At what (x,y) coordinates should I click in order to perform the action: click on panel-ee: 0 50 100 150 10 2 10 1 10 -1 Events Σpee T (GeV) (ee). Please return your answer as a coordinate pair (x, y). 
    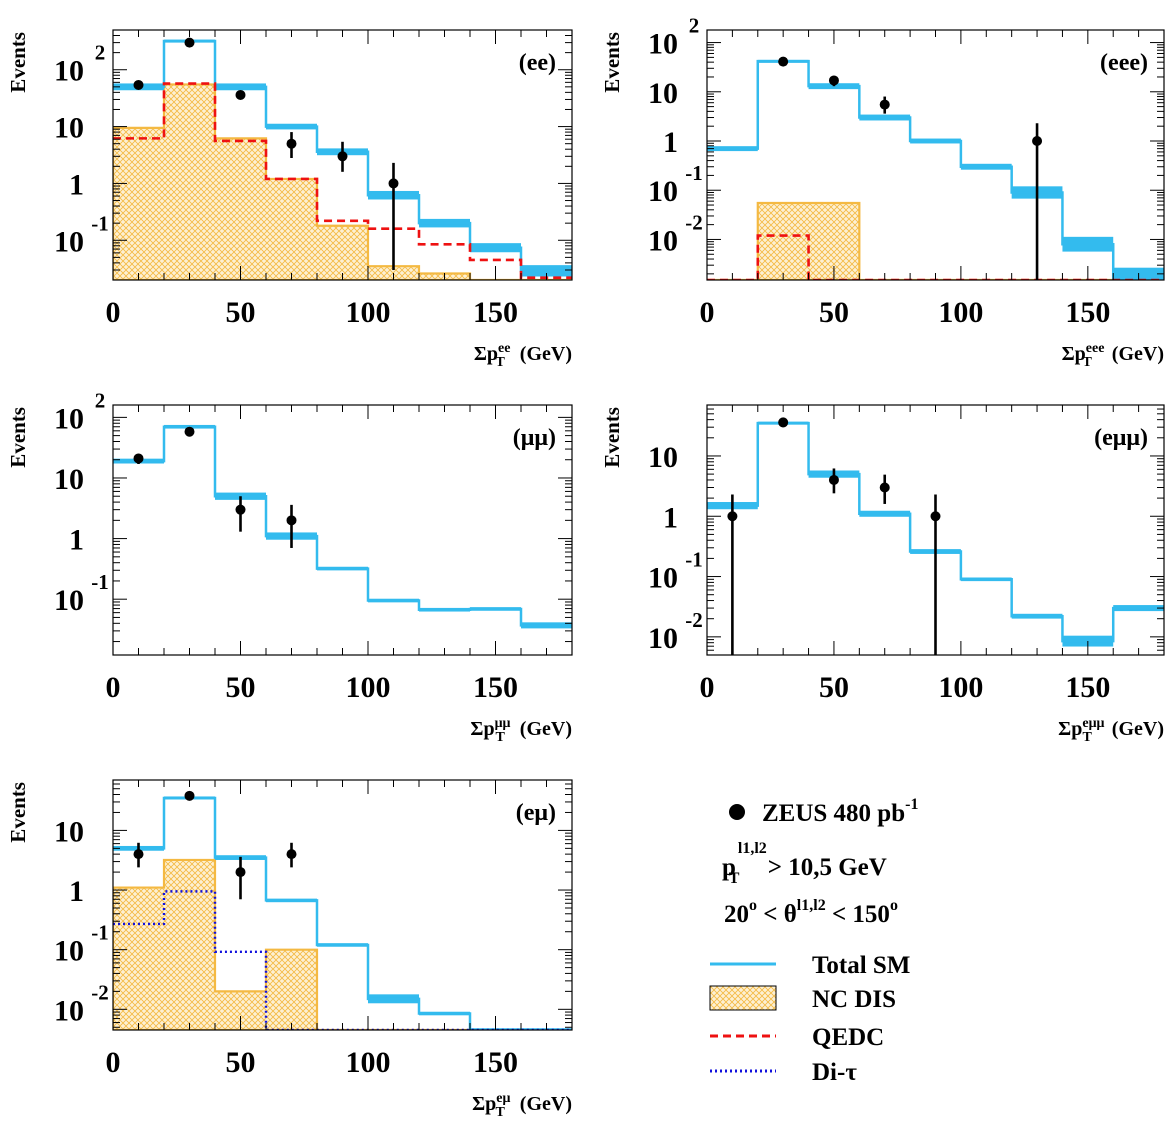
    Looking at the image, I should click on (289, 199).